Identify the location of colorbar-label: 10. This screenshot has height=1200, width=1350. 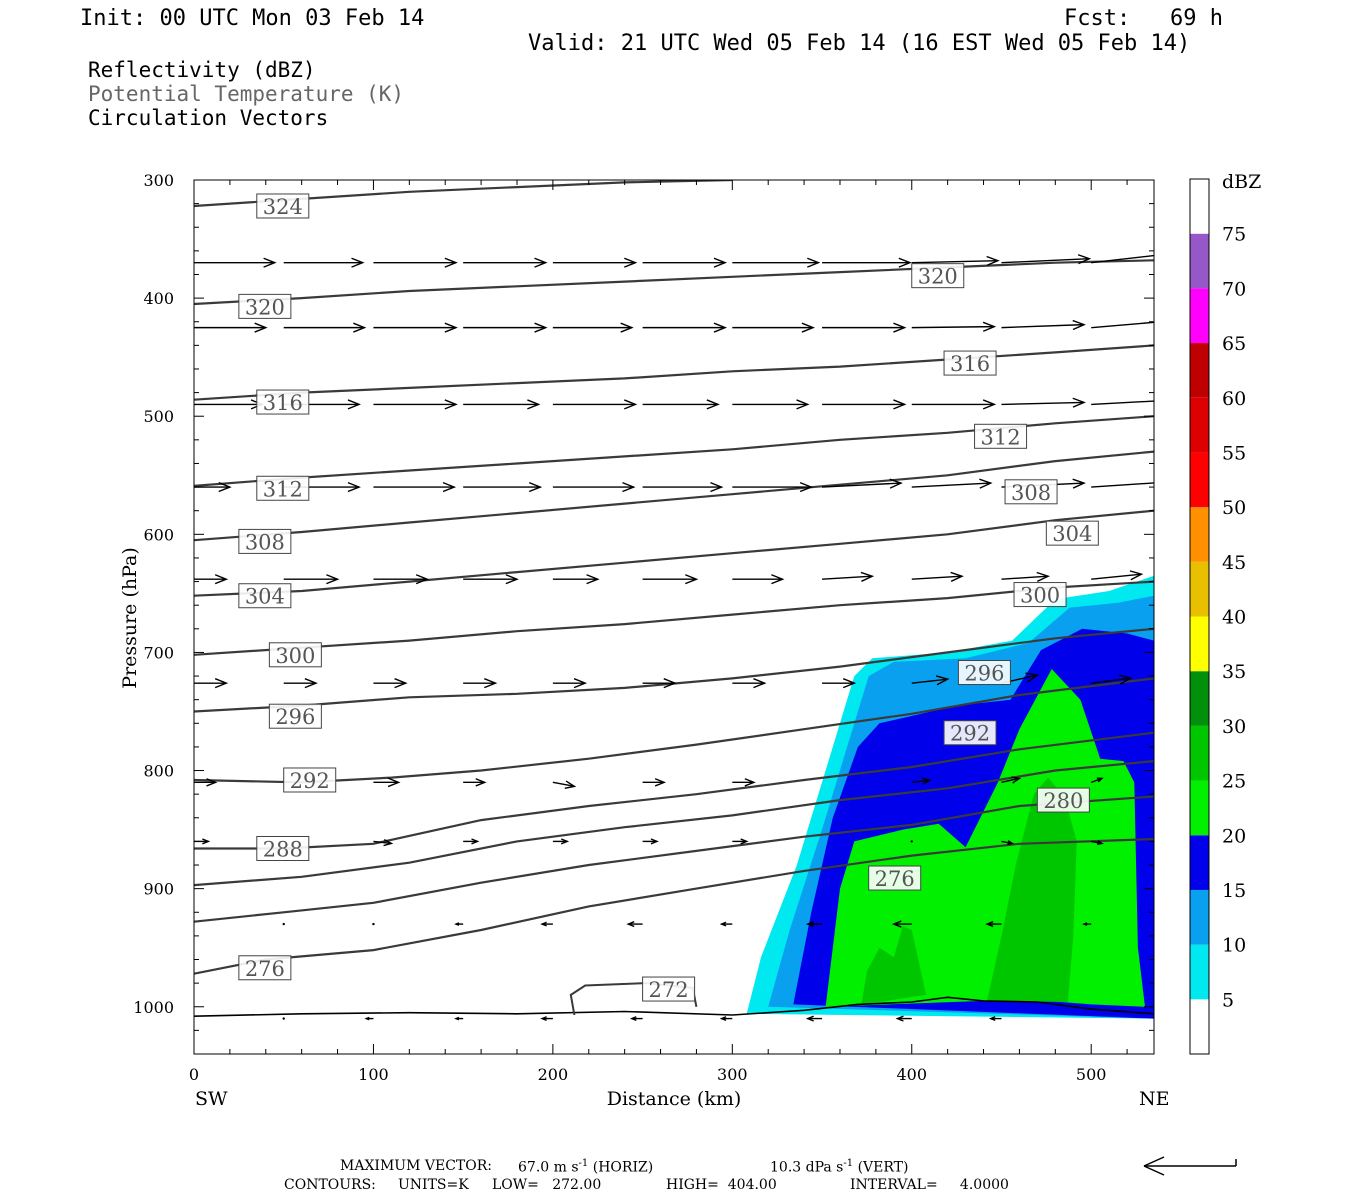
(1234, 946).